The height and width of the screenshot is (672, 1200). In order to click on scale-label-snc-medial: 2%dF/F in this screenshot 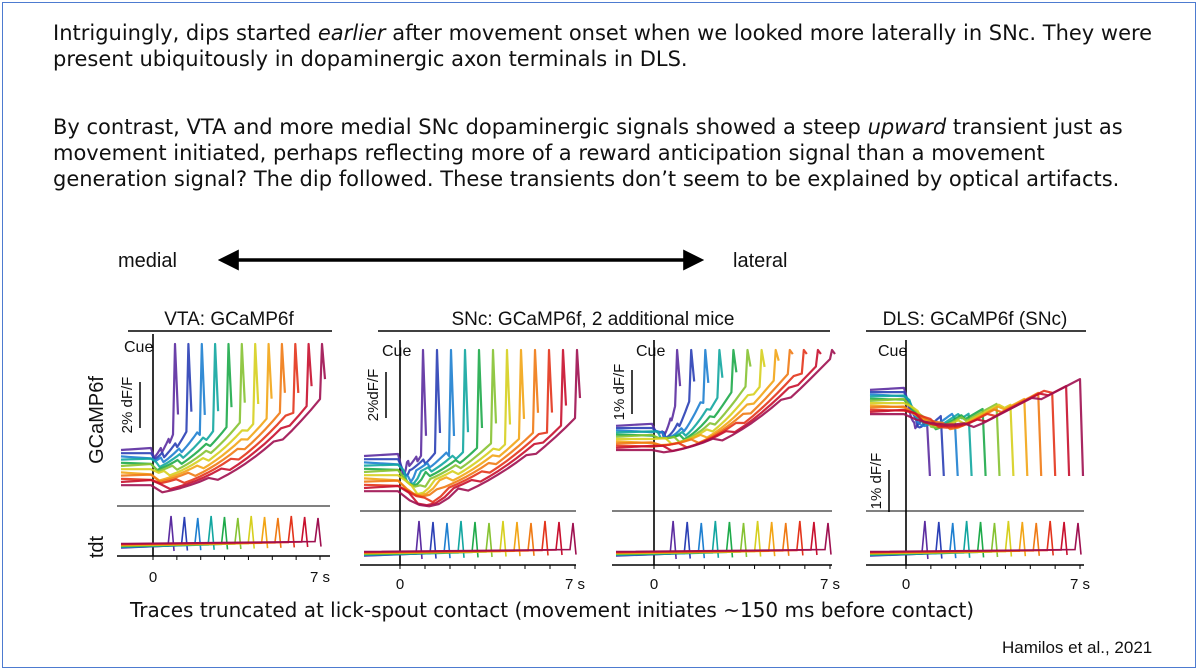, I will do `click(373, 395)`.